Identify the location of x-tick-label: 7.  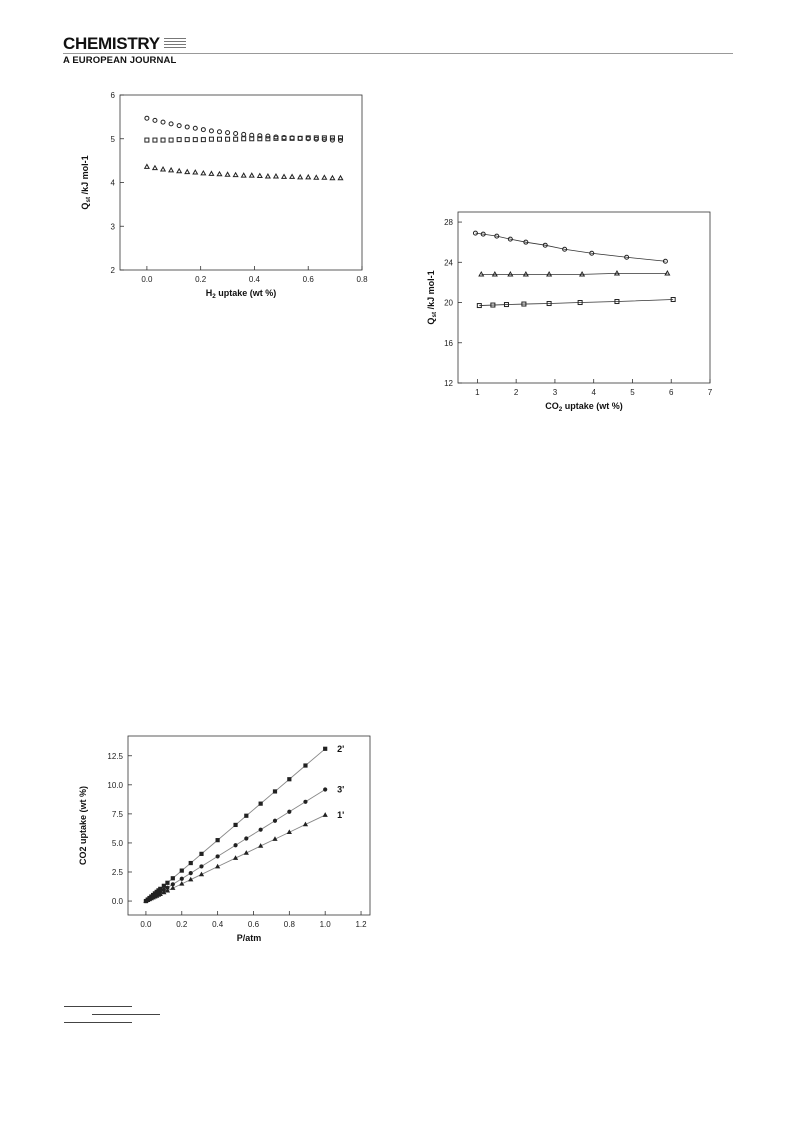
(710, 392).